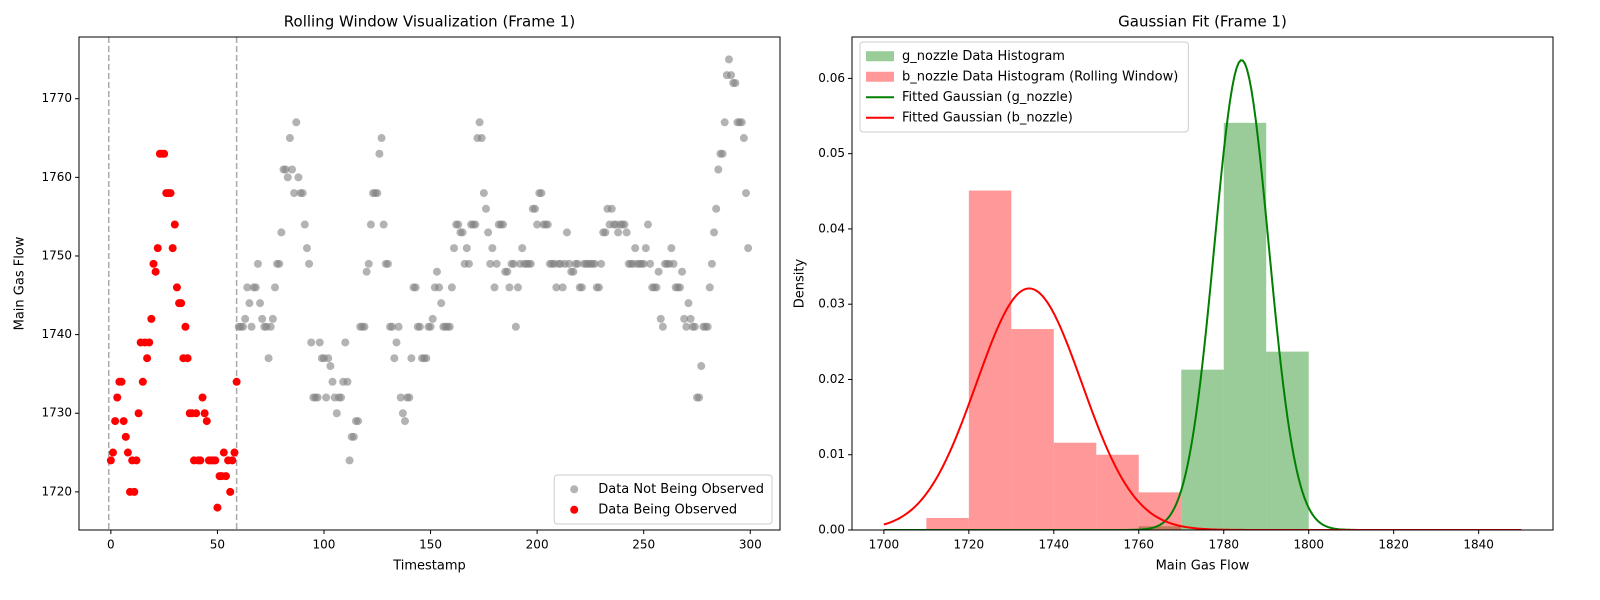 Image resolution: width=1600 pixels, height=600 pixels. What do you see at coordinates (681, 489) in the screenshot?
I see `legend-label: Data Not Being Observed` at bounding box center [681, 489].